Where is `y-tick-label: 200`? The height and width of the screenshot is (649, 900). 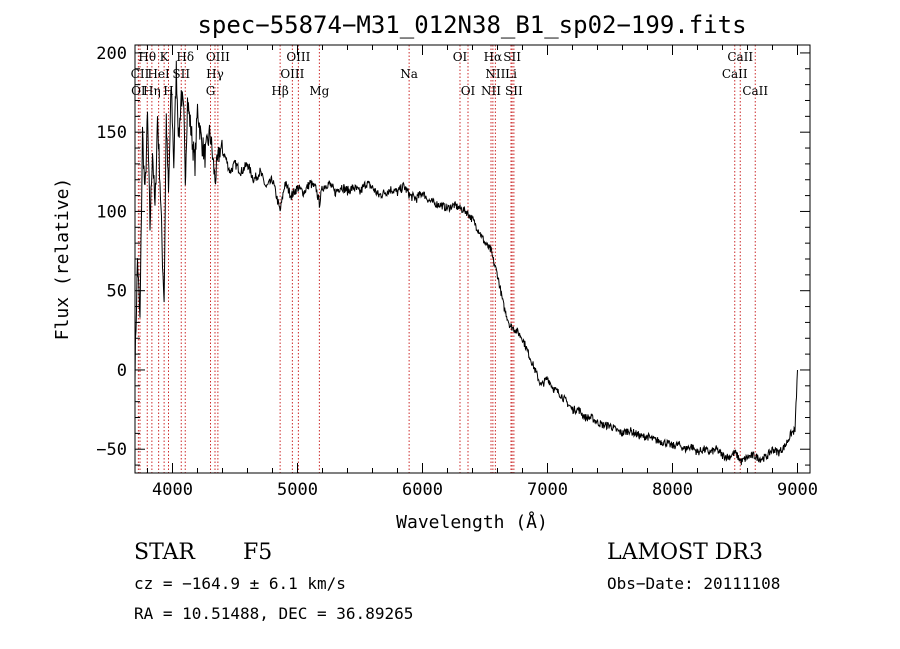 y-tick-label: 200 is located at coordinates (111, 54).